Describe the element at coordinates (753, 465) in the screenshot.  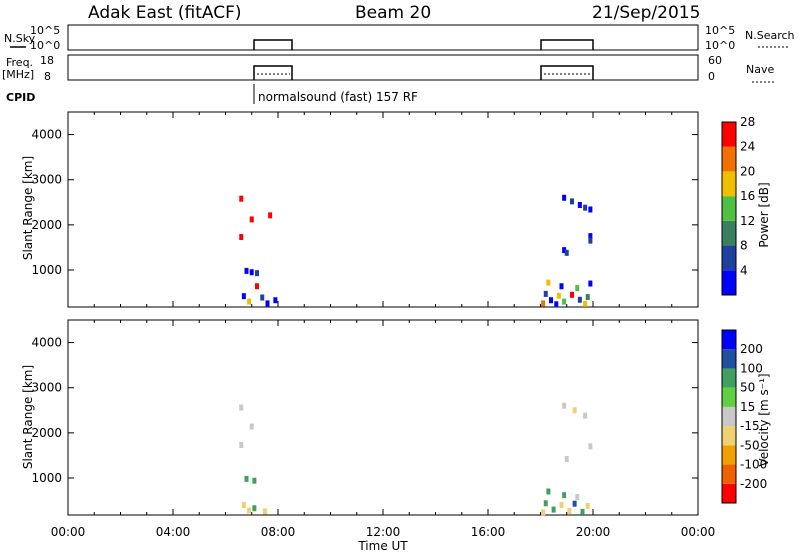
I see `colorbar-tick-label: -100` at that location.